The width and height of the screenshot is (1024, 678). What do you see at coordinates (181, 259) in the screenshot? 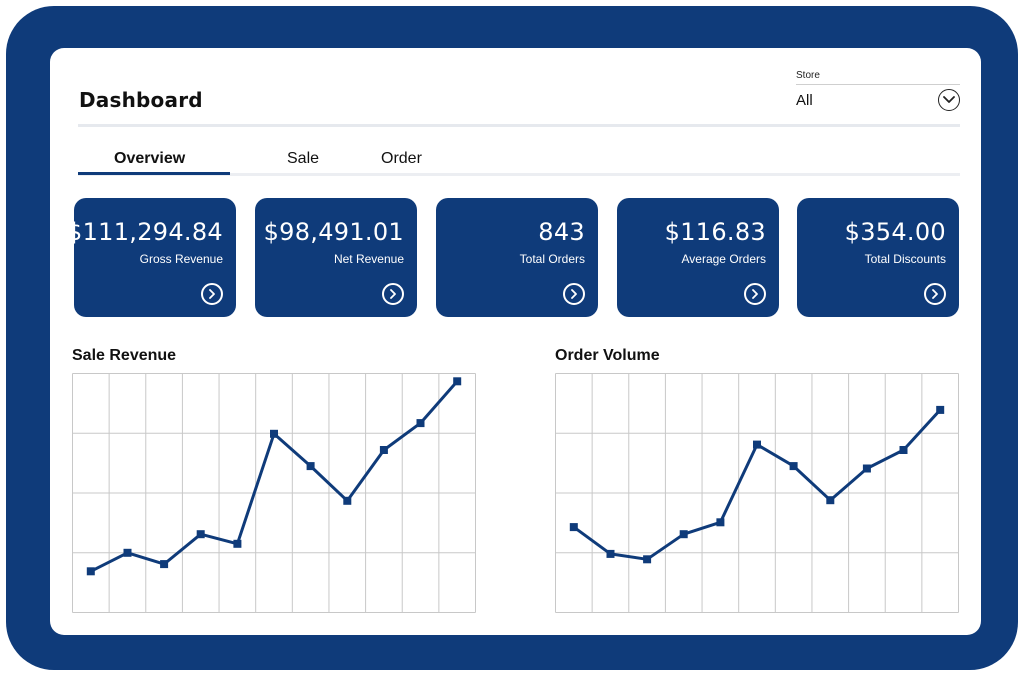
I see `kpi-label: Gross Revenue` at bounding box center [181, 259].